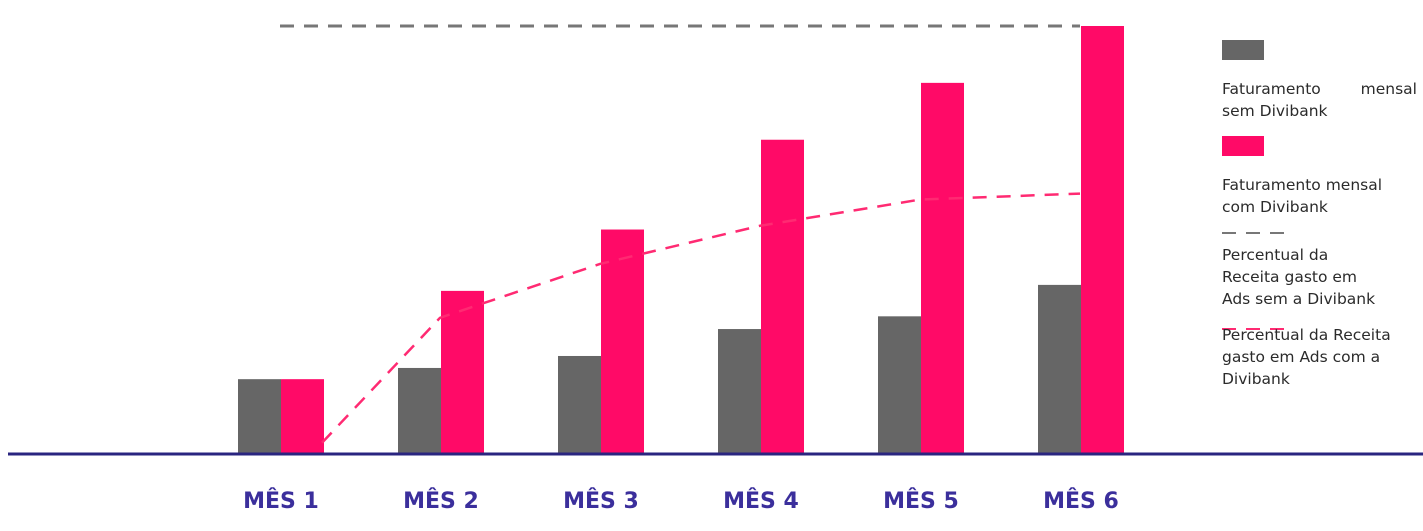 This screenshot has width=1423, height=531. What do you see at coordinates (1258, 233) in the screenshot?
I see `legend-dash-gray` at bounding box center [1258, 233].